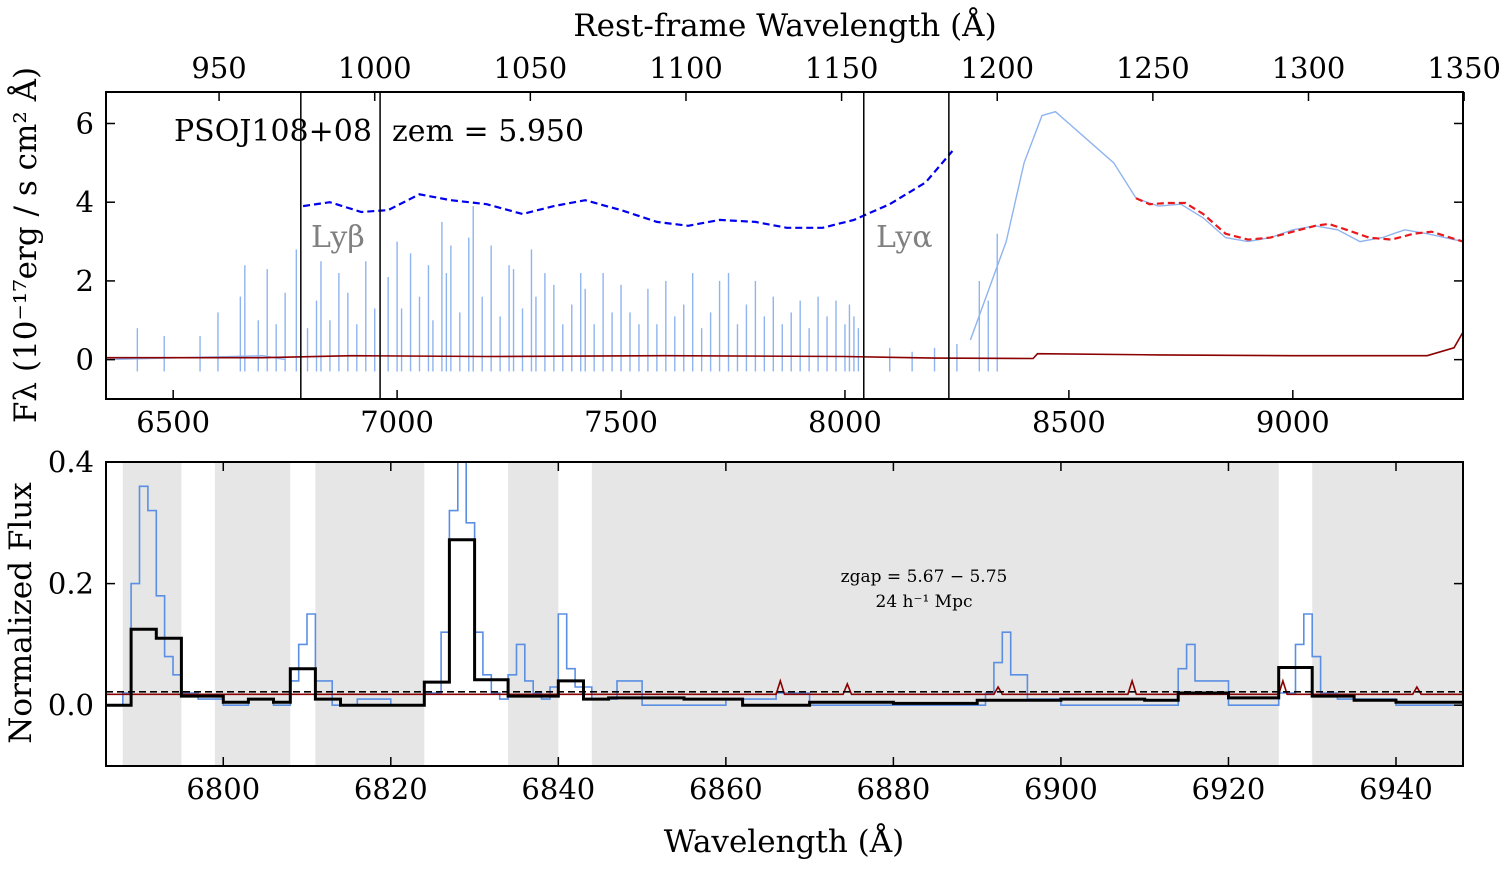  Describe the element at coordinates (784, 687) in the screenshot. I see `bottom-error-line` at that location.